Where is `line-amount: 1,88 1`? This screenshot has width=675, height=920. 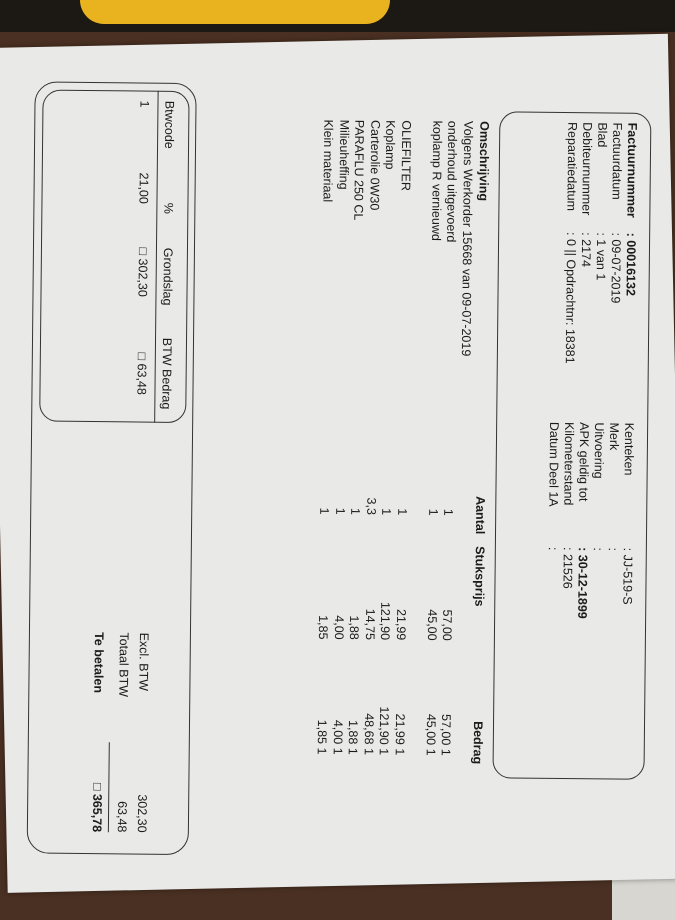
line-amount: 1,88 1 is located at coordinates (353, 715).